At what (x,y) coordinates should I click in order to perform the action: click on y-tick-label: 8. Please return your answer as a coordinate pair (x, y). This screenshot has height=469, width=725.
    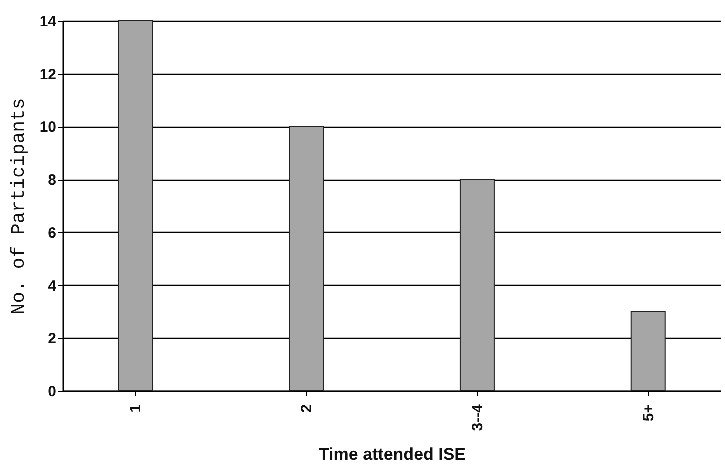
    Looking at the image, I should click on (52, 181).